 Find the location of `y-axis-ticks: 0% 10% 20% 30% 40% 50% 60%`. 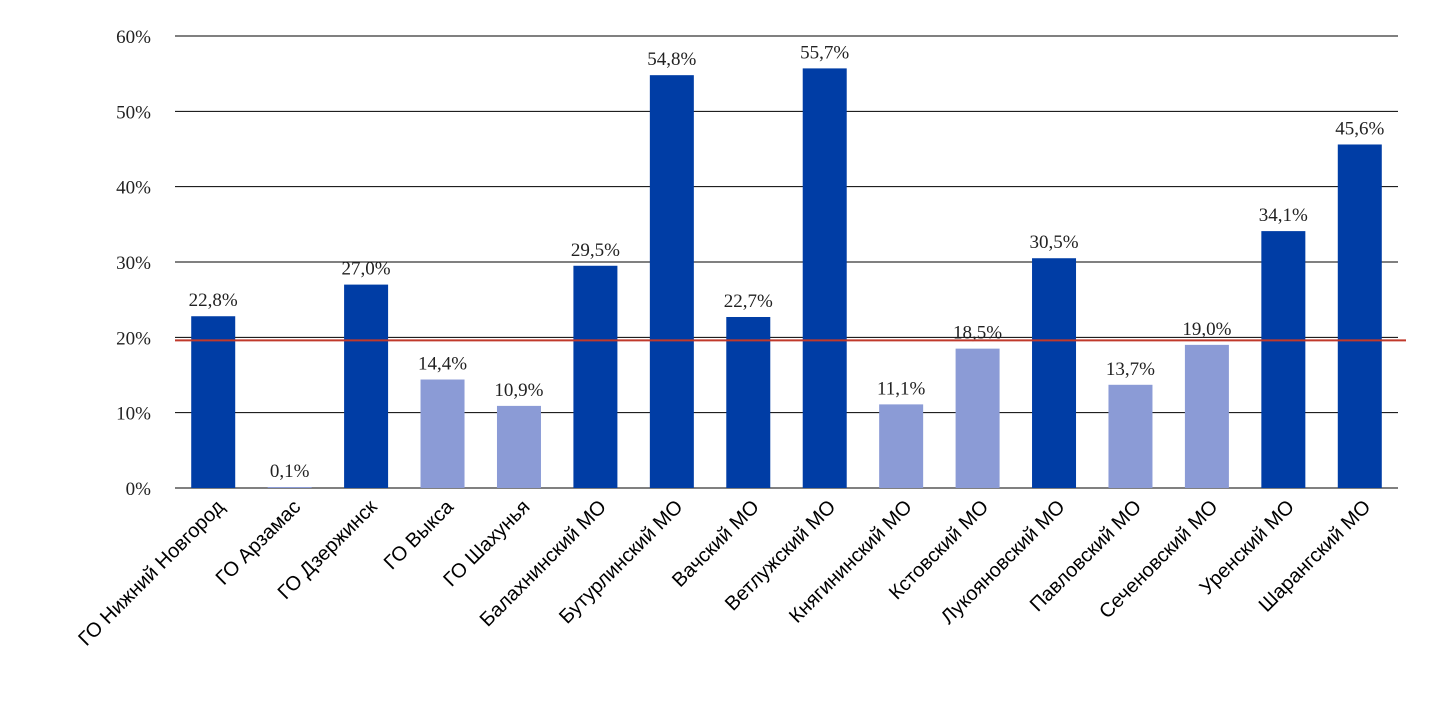

y-axis-ticks: 0% 10% 20% 30% 40% 50% 60% is located at coordinates (133, 263).